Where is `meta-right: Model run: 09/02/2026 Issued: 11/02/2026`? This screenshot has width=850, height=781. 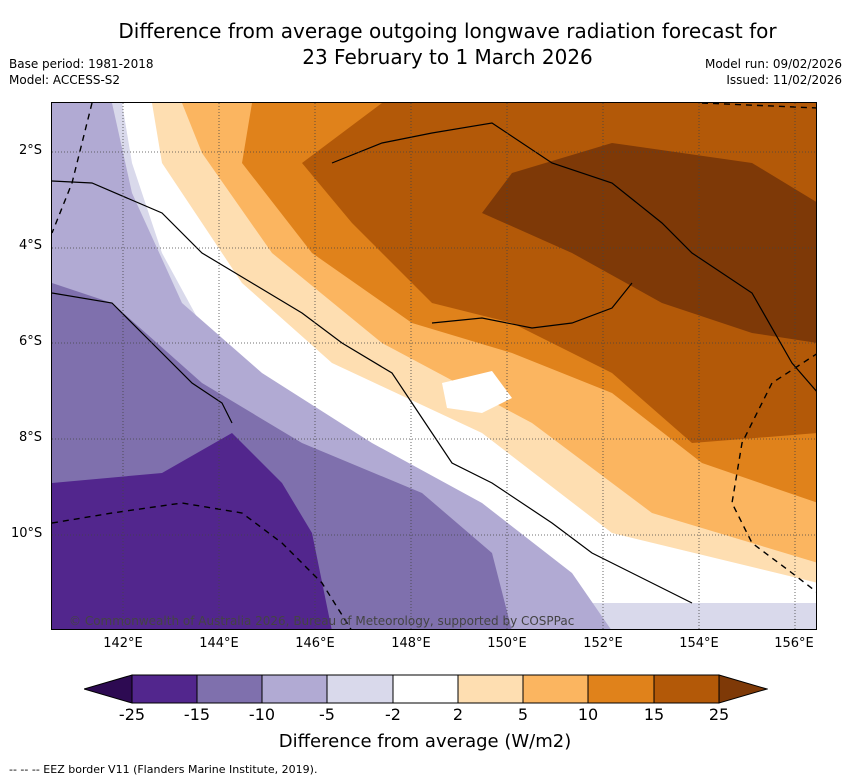
meta-right: Model run: 09/02/2026 Issued: 11/02/2026 is located at coordinates (773, 72).